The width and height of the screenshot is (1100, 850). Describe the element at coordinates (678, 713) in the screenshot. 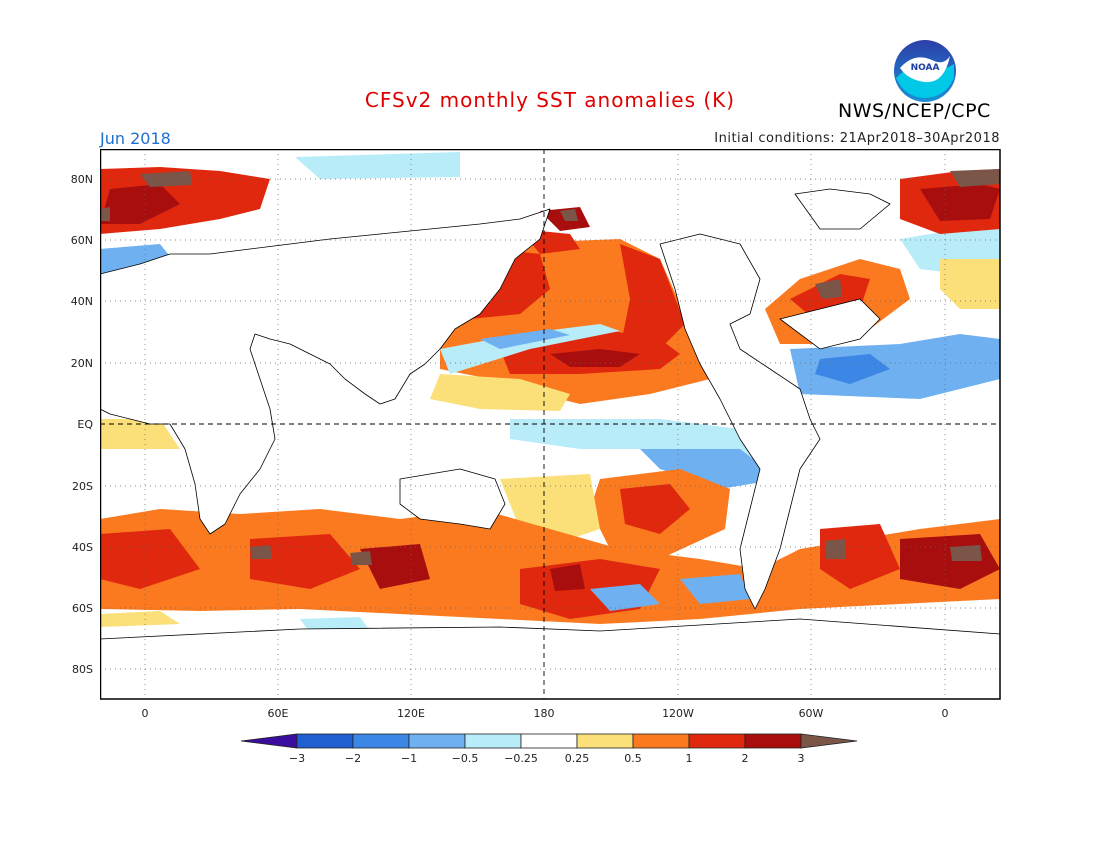

I see `lon-tick: 120W` at that location.